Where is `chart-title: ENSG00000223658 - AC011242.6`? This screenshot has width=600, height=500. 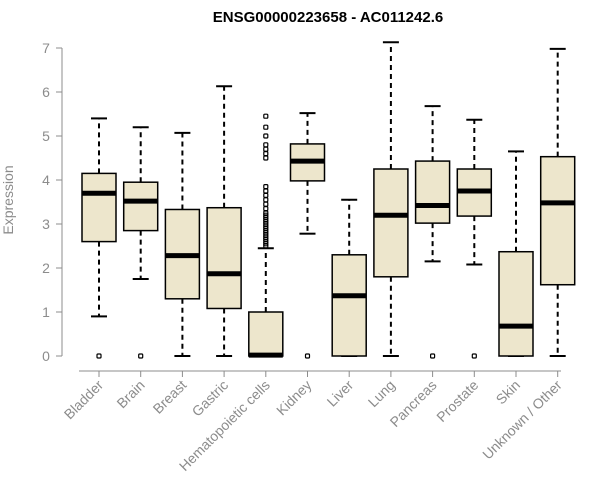
chart-title: ENSG00000223658 - AC011242.6 is located at coordinates (328, 17).